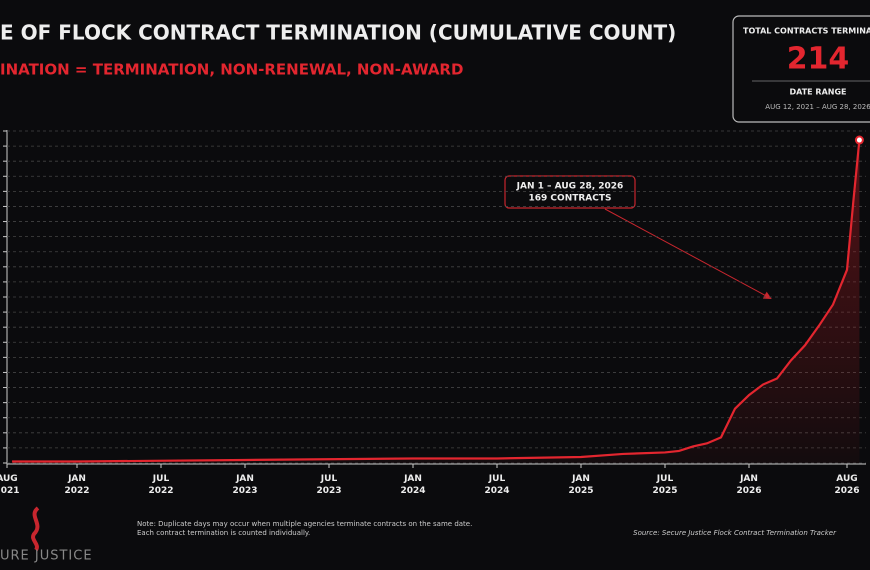 The image size is (870, 570). Describe the element at coordinates (46, 556) in the screenshot. I see `logo-text: URE JUSTICE` at that location.